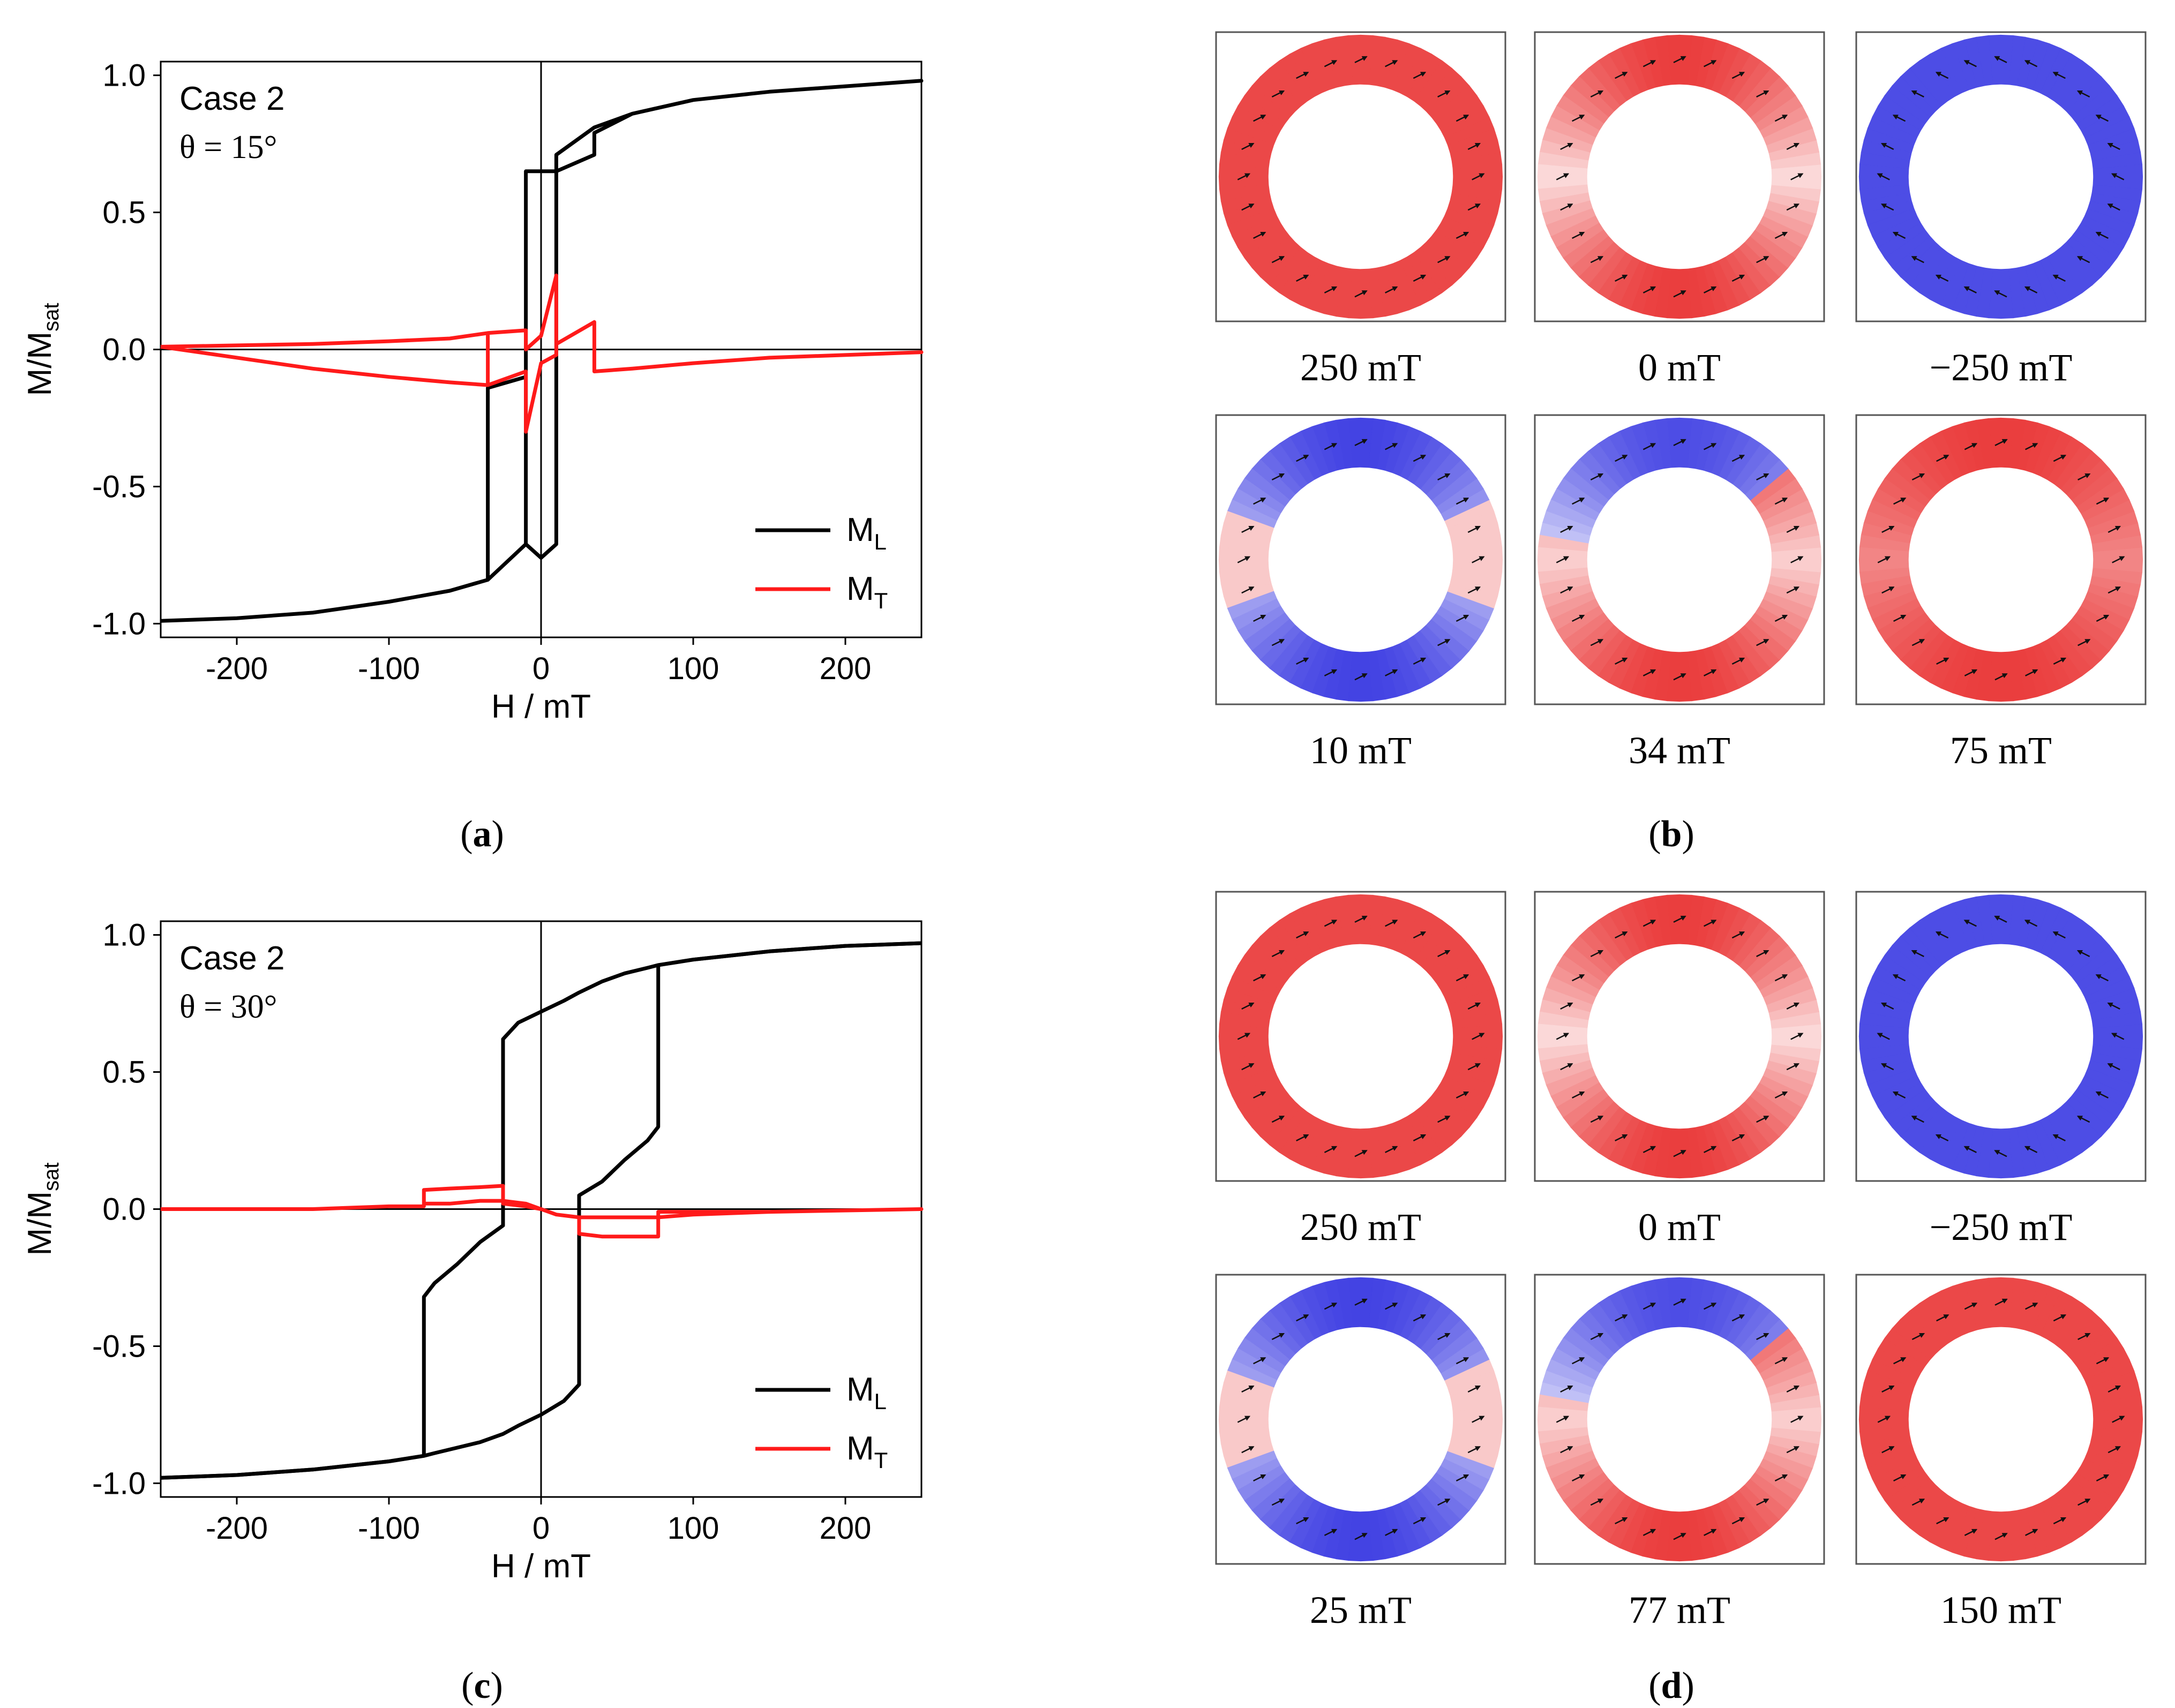  I want to click on ring-map: 75 mT, so click(2001, 593).